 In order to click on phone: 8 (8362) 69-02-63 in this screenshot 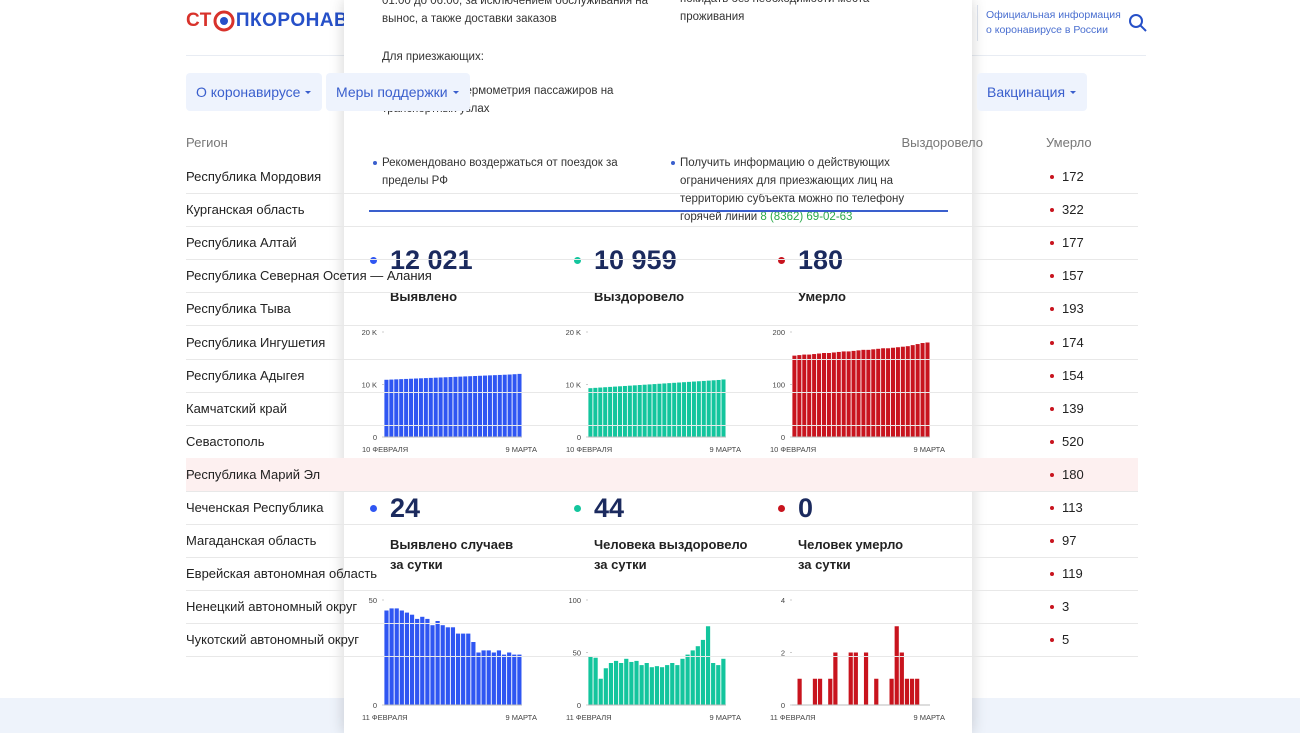, I will do `click(806, 217)`.